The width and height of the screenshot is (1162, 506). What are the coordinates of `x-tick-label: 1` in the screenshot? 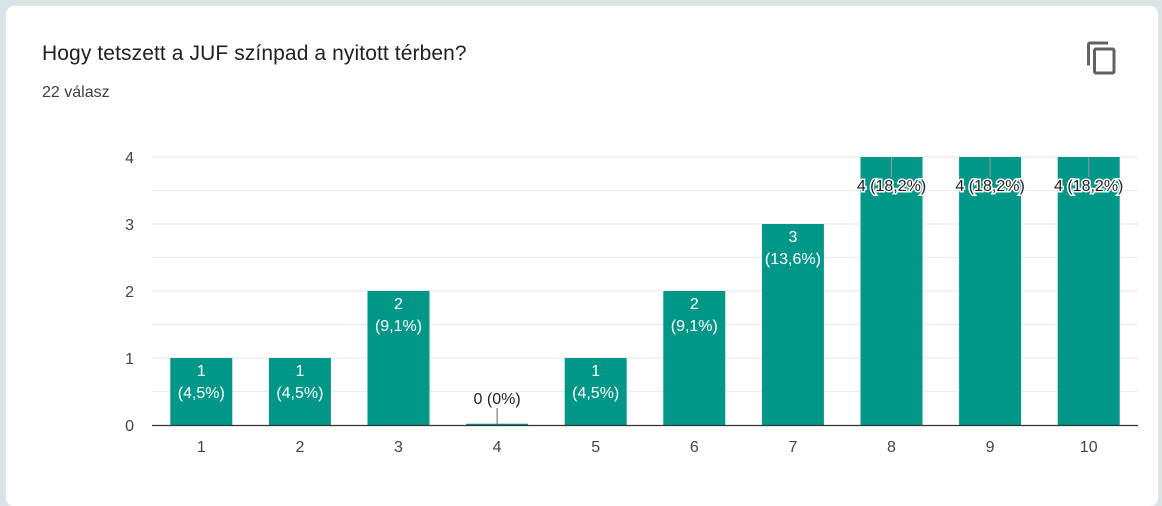 It's located at (201, 447).